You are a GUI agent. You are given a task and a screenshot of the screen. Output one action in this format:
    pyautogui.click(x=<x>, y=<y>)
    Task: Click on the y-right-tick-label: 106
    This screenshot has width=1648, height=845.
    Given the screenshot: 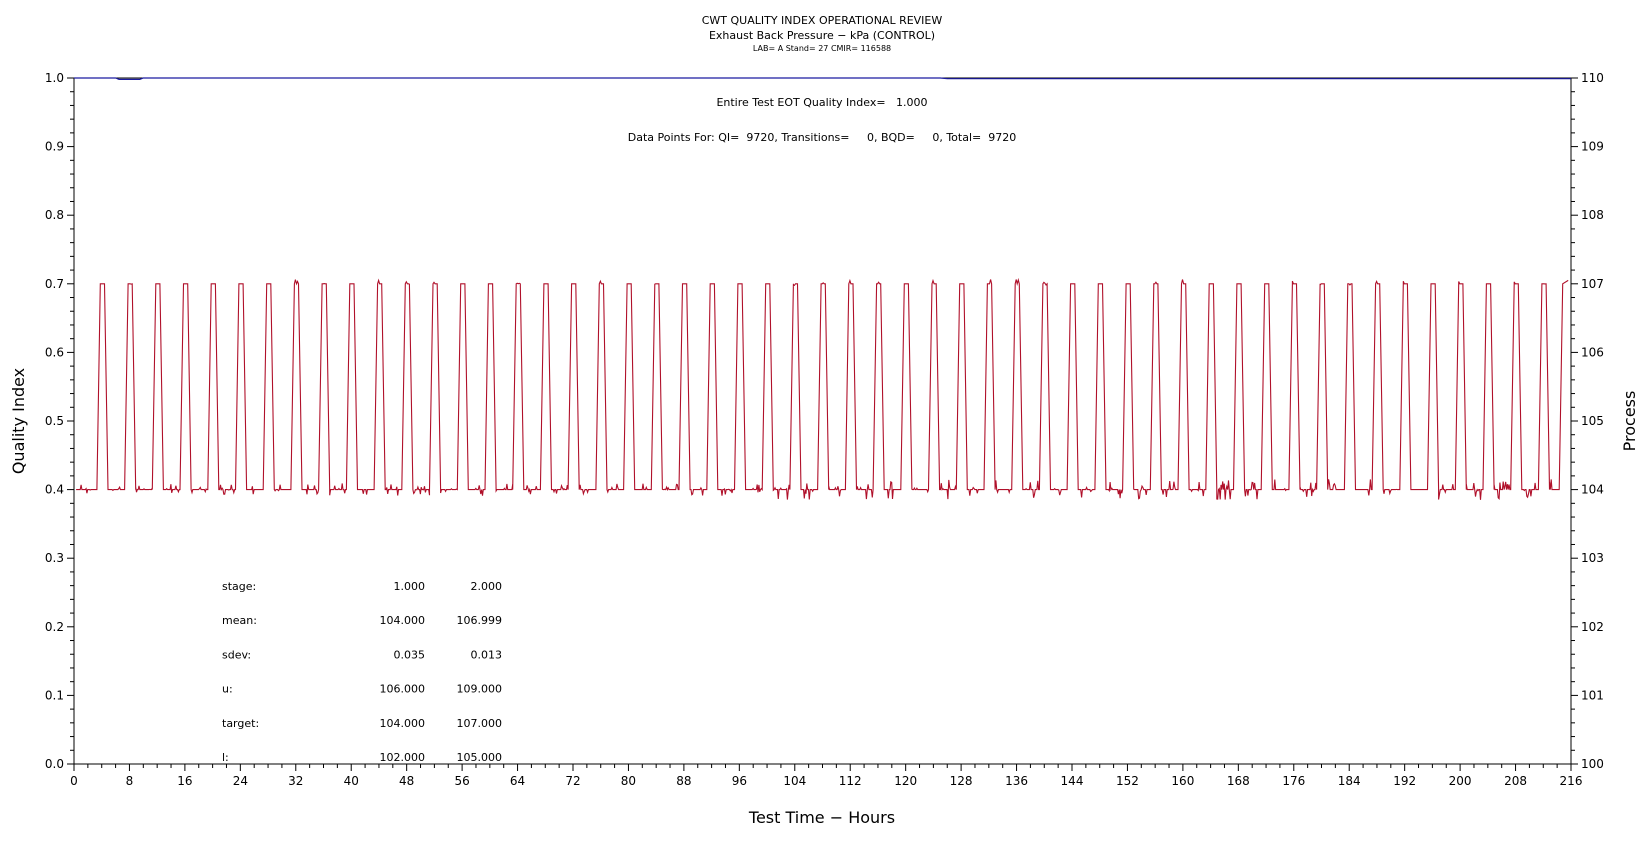 What is the action you would take?
    pyautogui.click(x=1592, y=352)
    